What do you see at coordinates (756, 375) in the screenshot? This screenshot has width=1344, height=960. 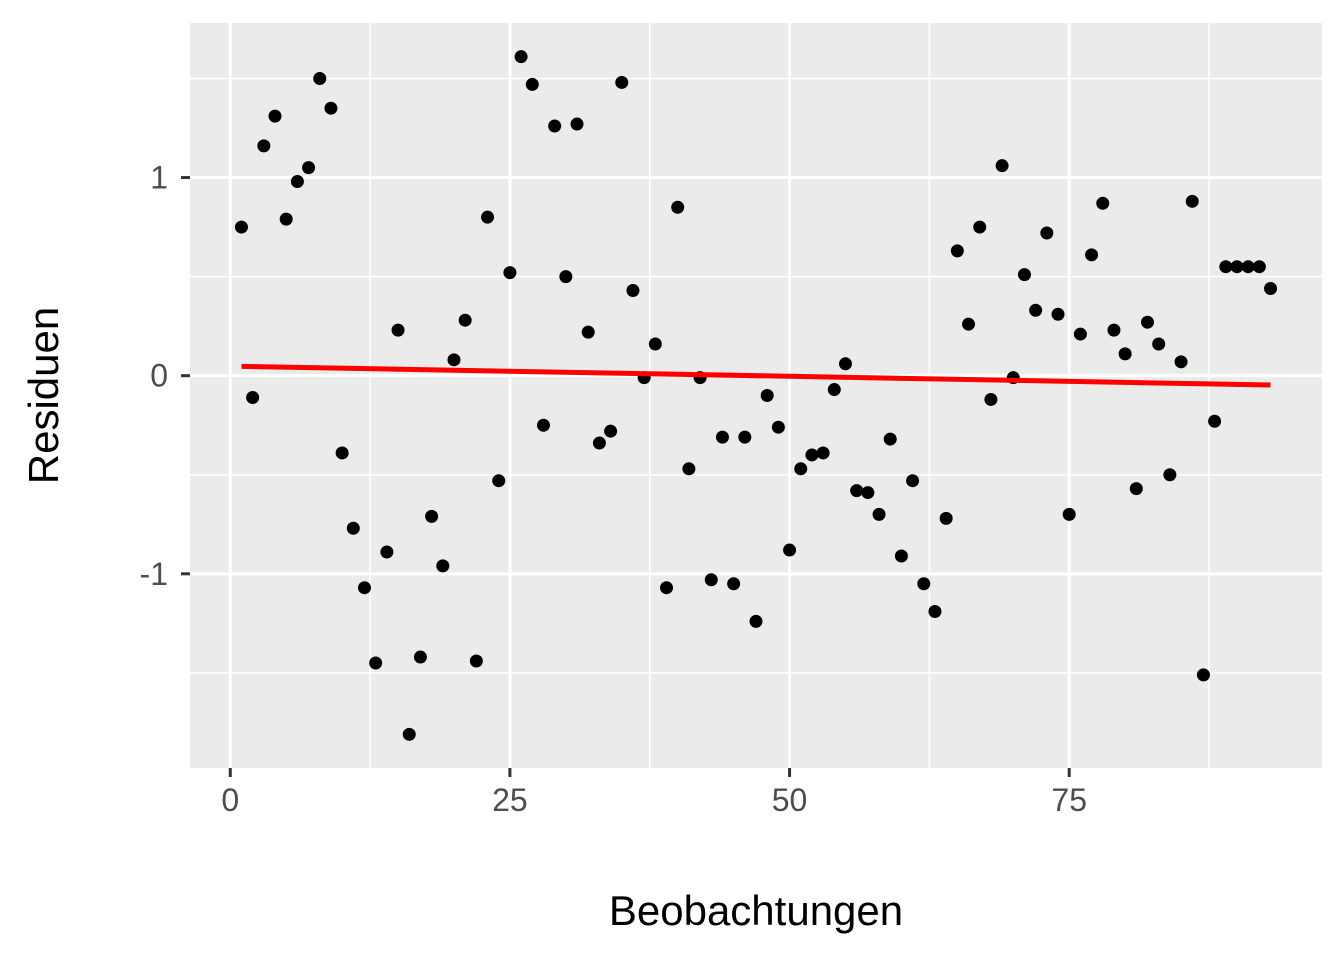 I see `trend-line` at bounding box center [756, 375].